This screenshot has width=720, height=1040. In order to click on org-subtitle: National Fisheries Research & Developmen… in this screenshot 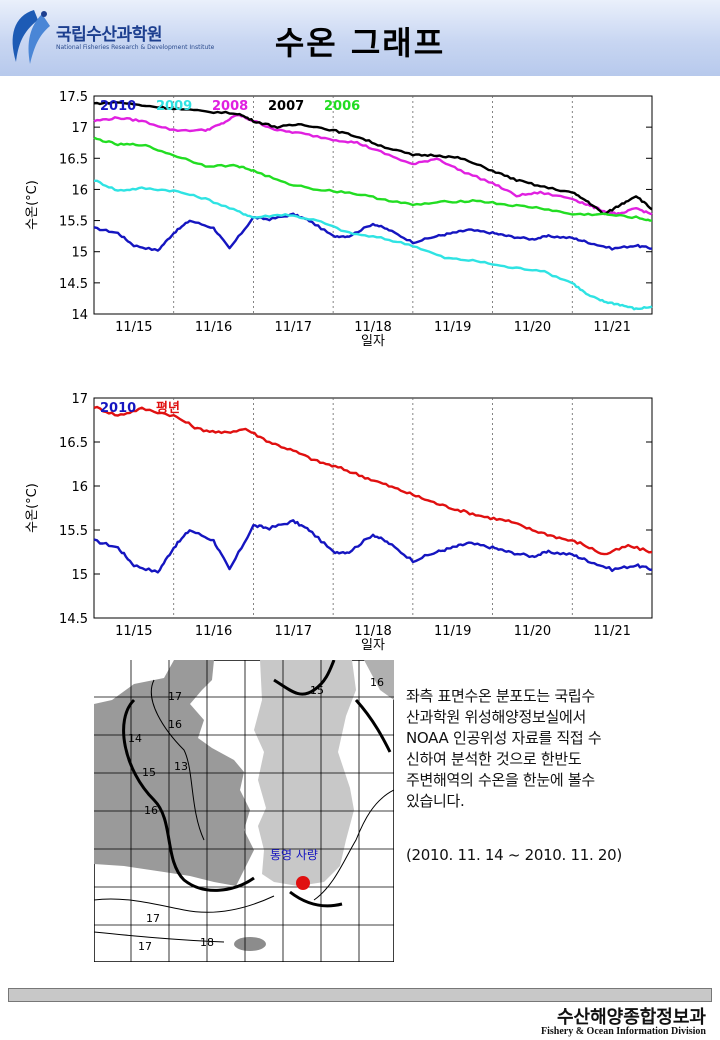, I will do `click(135, 47)`.